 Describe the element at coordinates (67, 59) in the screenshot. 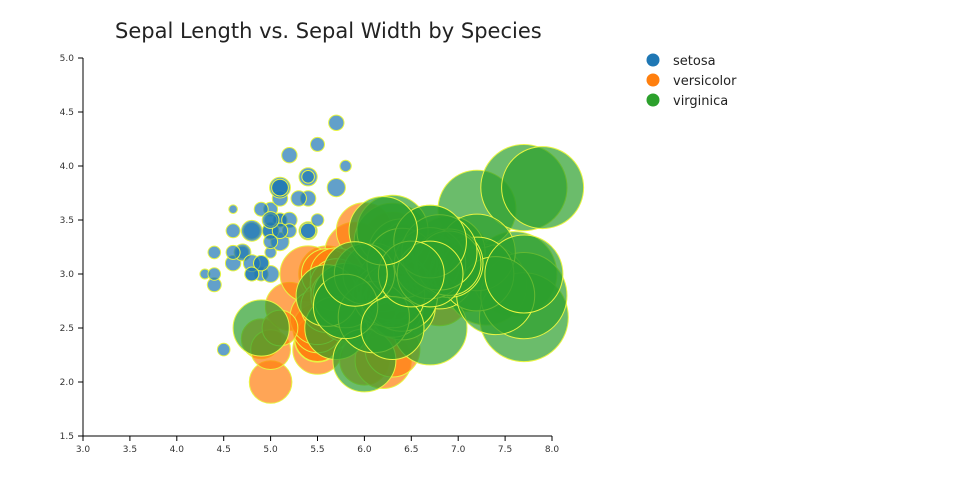

I see `y-tick-label: 5.0` at that location.